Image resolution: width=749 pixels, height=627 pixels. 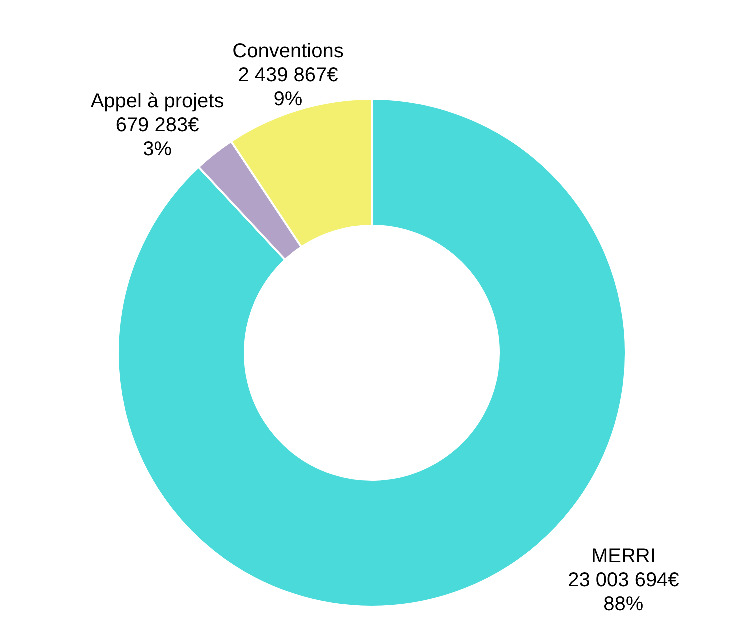 What do you see at coordinates (288, 87) in the screenshot?
I see `data-label: 2 439 867€ 9%` at bounding box center [288, 87].